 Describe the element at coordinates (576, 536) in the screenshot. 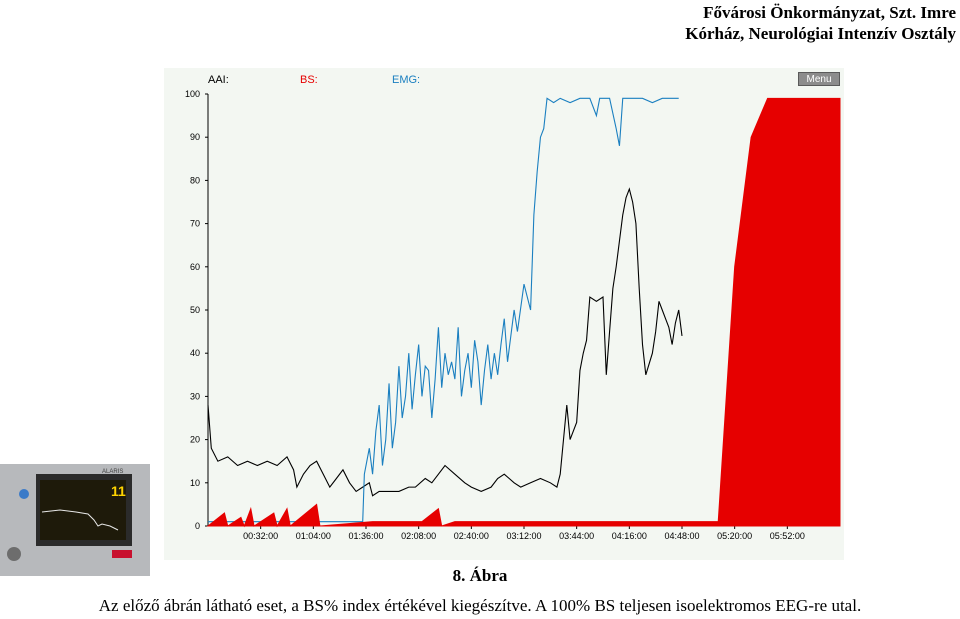

I see `x-tick-label: 03:44:00` at that location.